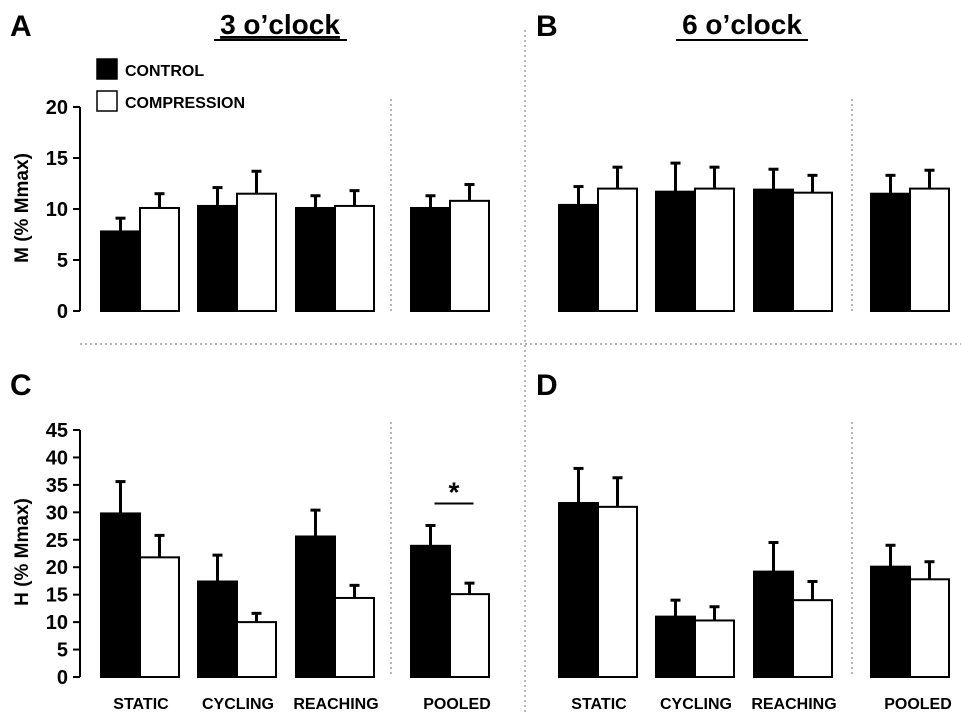 This screenshot has width=961, height=713. Describe the element at coordinates (21, 385) in the screenshot. I see `panel-letter-c: C` at that location.